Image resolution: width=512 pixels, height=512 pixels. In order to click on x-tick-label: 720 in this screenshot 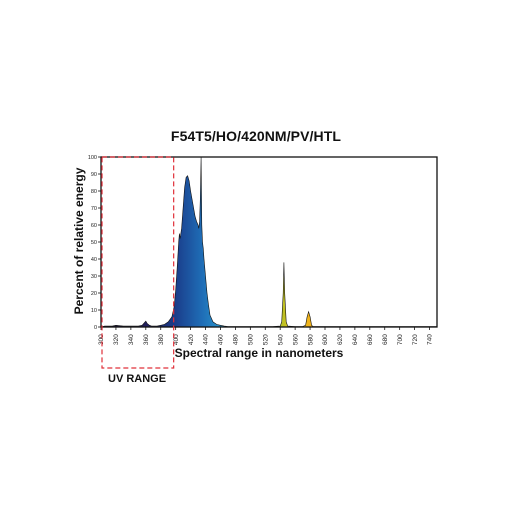, I will do `click(415, 339)`.